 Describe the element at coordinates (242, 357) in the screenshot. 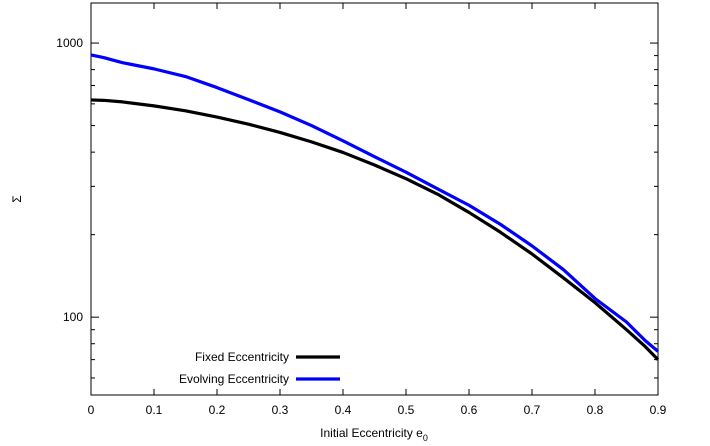

I see `legend-label-fixed-eccentricity: Fixed Eccentricity` at that location.